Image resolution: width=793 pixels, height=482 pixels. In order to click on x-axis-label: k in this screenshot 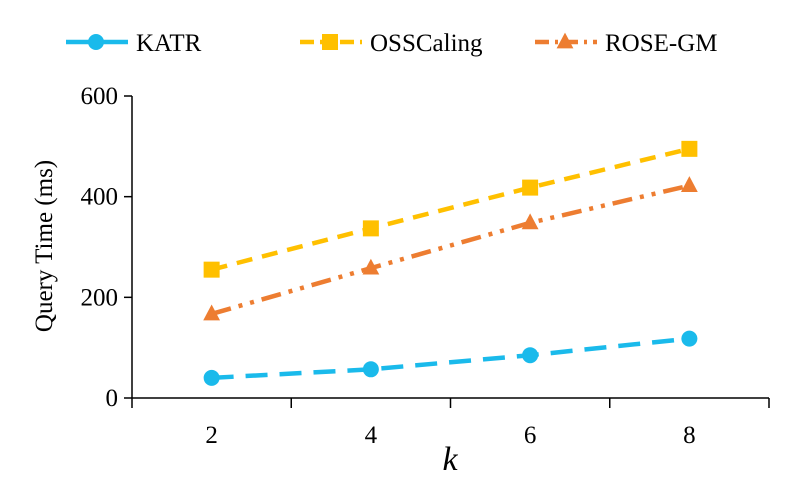, I will do `click(450, 459)`.